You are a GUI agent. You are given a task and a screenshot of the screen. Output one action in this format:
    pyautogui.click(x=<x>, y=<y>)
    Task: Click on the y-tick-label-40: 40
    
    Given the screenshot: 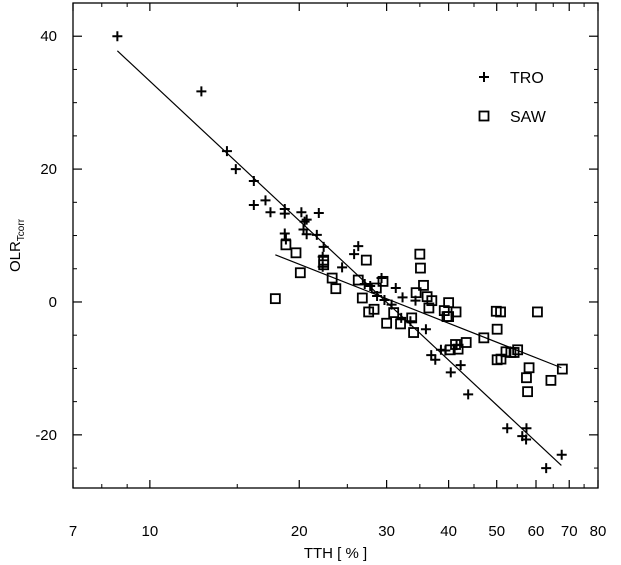 What is the action you would take?
    pyautogui.click(x=48, y=36)
    